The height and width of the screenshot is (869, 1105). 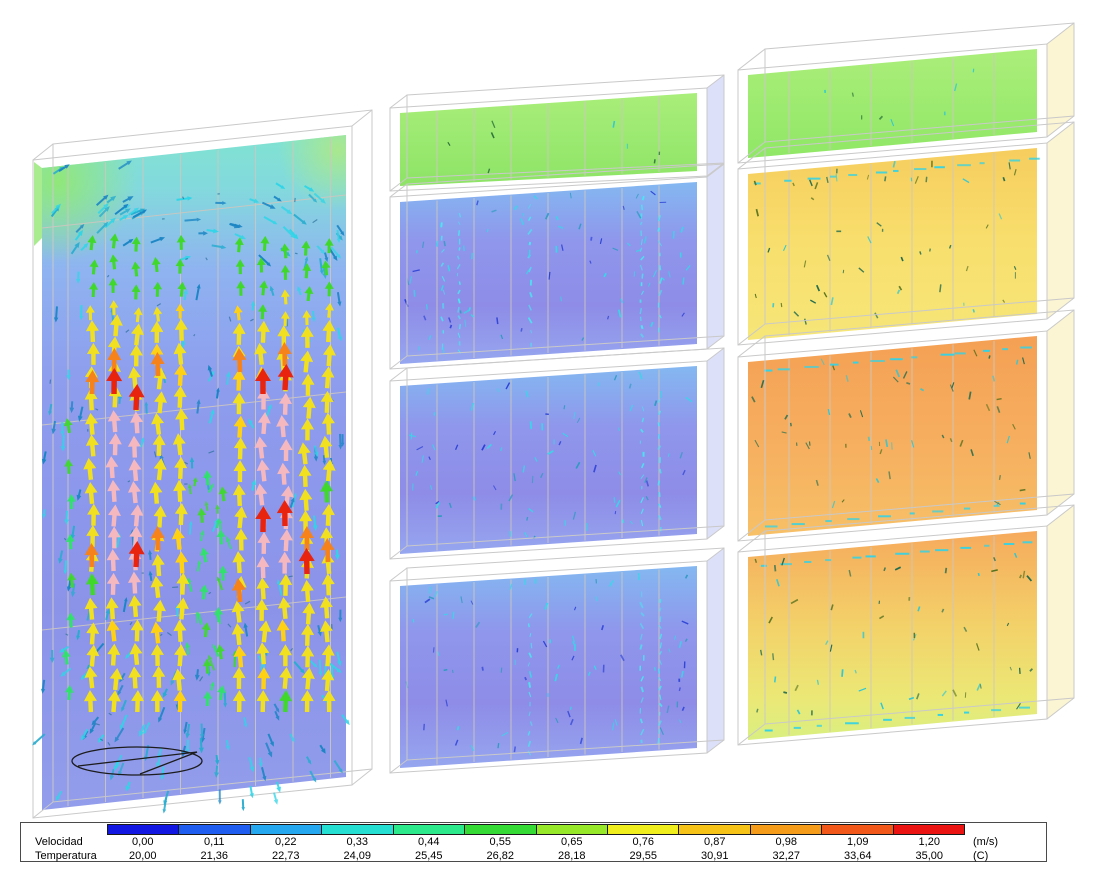 I want to click on legend-velocity-value: 1,09, so click(x=858, y=842).